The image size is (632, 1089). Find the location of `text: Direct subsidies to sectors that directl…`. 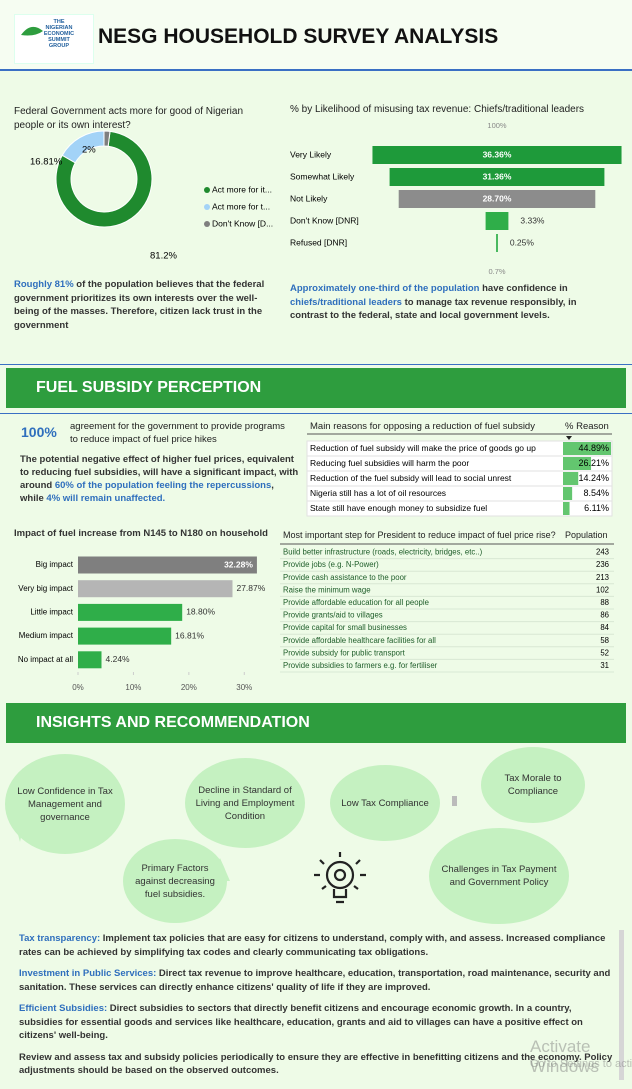

text: Direct subsidies to sectors that directl… is located at coordinates (301, 1022).